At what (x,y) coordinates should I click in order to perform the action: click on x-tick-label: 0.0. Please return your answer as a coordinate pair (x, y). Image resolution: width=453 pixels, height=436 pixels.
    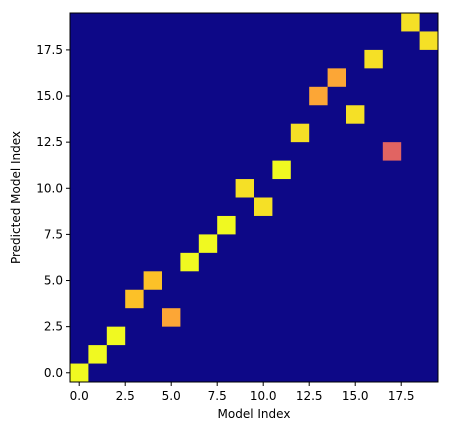
    Looking at the image, I should click on (79, 396).